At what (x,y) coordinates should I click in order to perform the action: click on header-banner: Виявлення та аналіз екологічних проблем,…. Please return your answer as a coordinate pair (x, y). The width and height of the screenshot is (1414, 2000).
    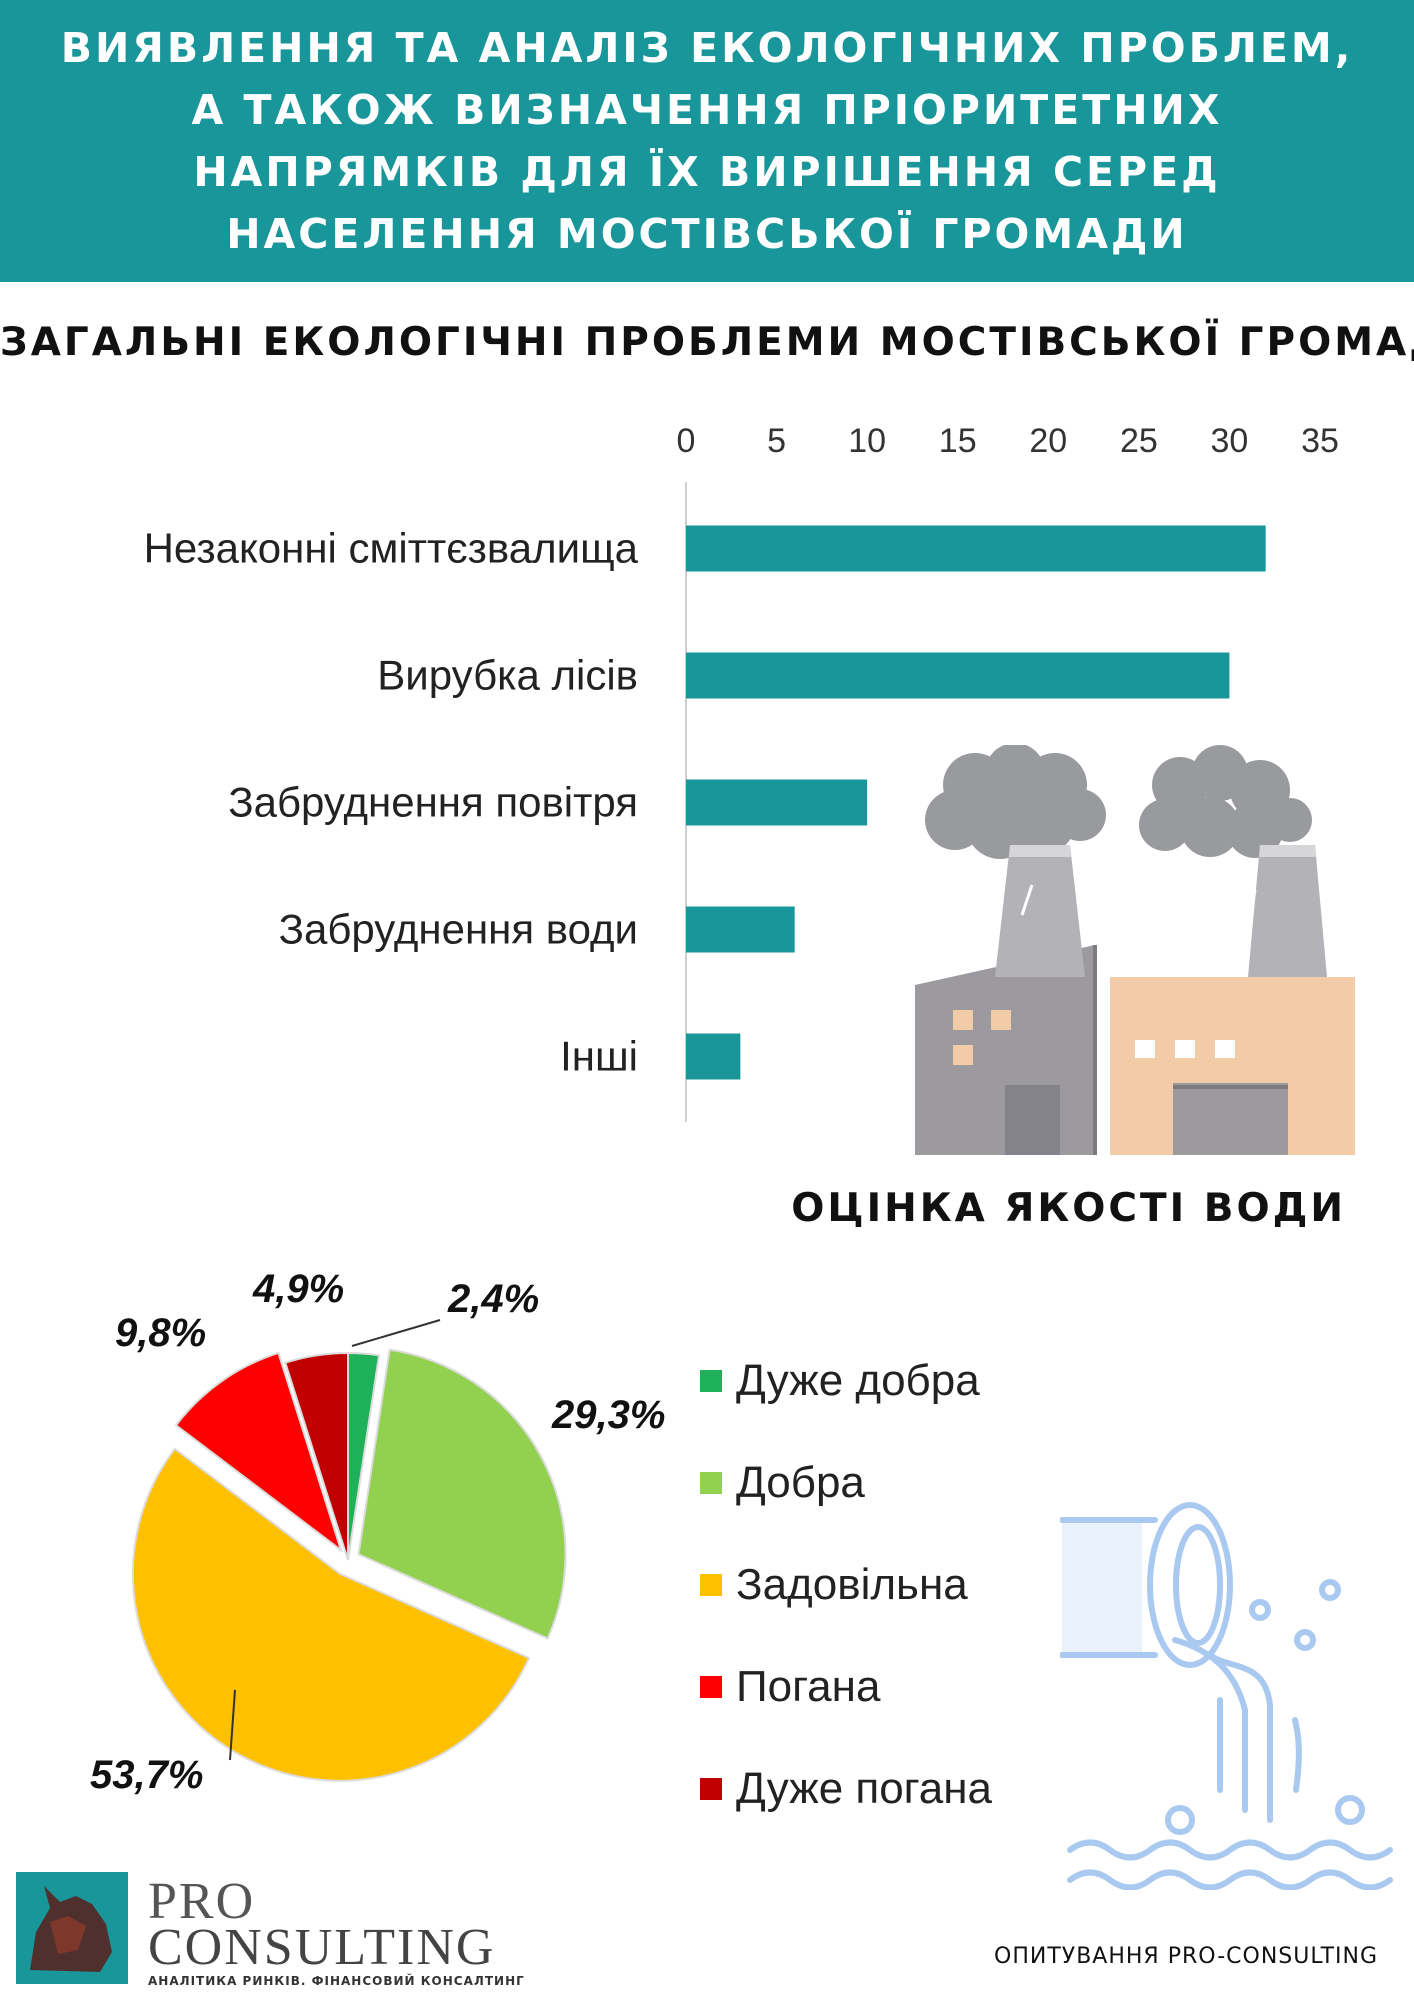
    Looking at the image, I should click on (707, 141).